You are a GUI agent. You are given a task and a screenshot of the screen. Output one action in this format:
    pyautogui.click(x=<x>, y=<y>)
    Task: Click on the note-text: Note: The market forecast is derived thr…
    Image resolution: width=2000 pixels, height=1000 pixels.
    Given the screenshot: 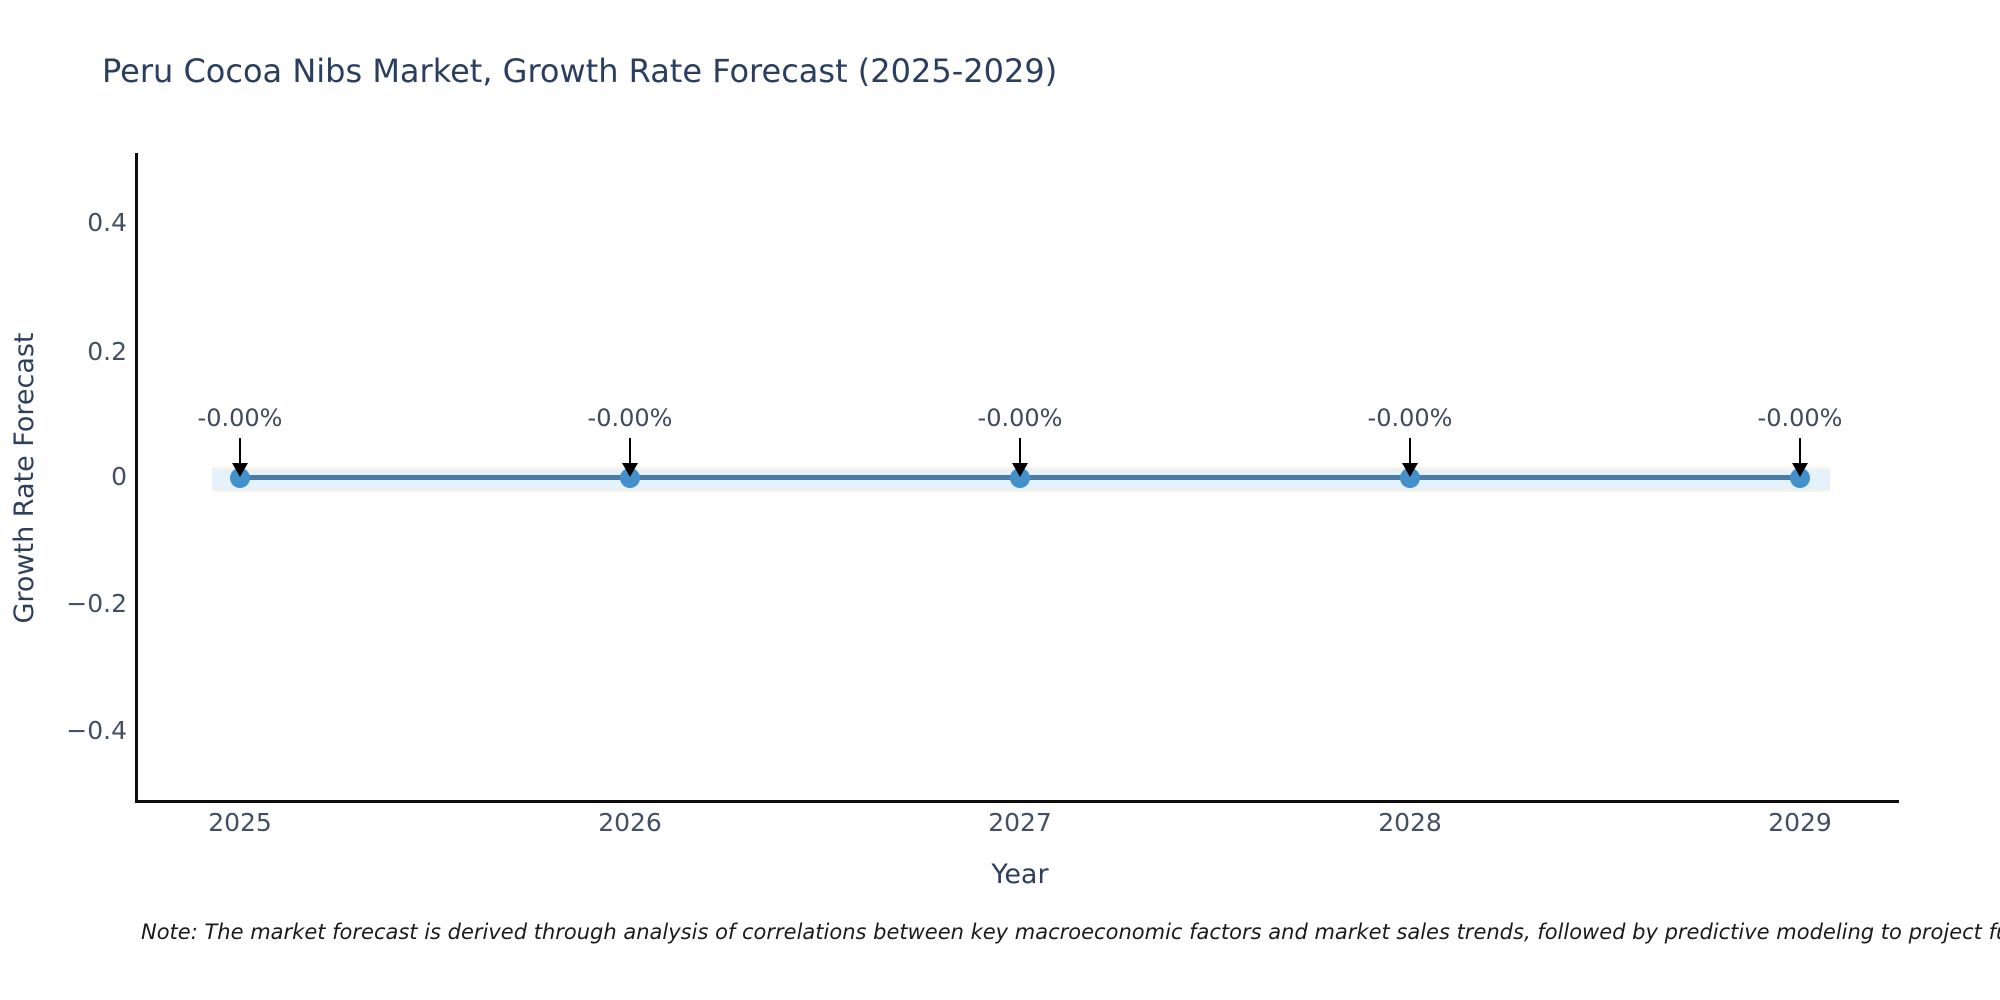 What is the action you would take?
    pyautogui.click(x=1070, y=932)
    